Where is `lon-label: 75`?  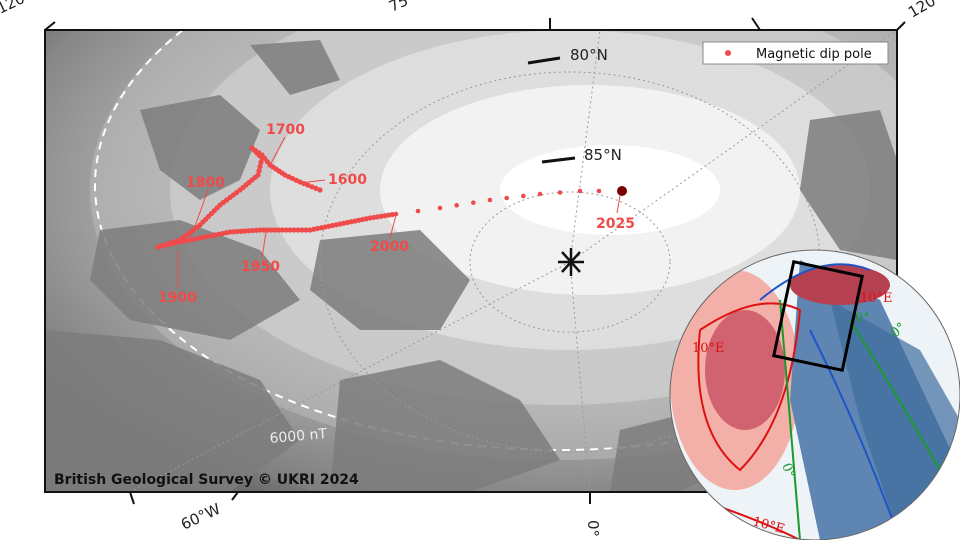
lon-label: 75 is located at coordinates (398, 8).